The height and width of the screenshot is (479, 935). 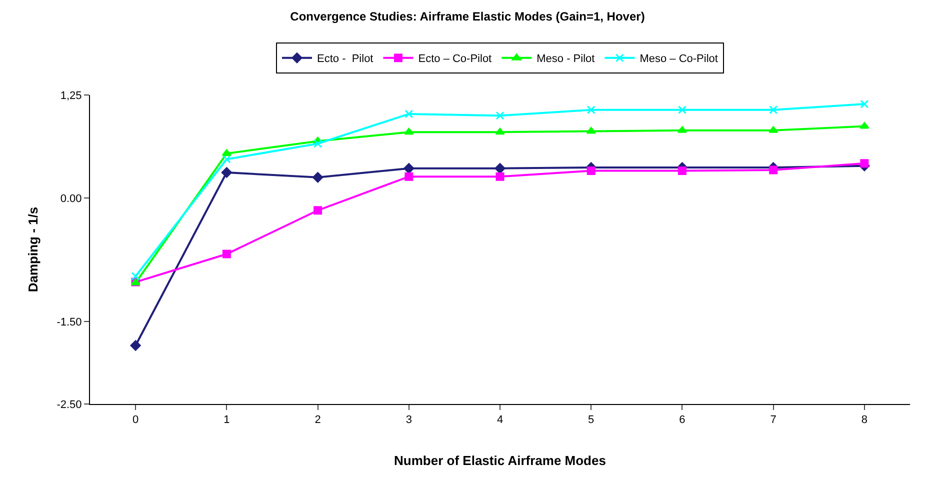 What do you see at coordinates (71, 96) in the screenshot?
I see `y-tick-label: 1,25` at bounding box center [71, 96].